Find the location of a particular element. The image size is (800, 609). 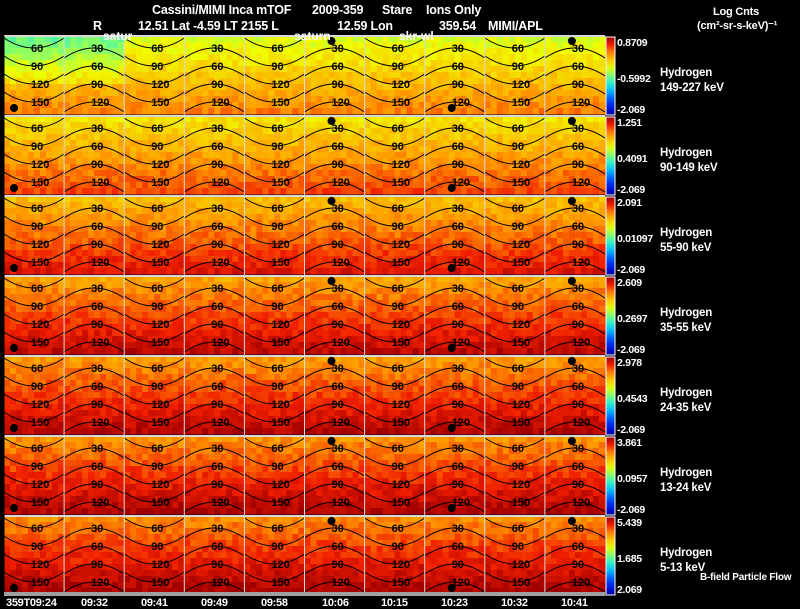

time-tick-2: 09:41 is located at coordinates (154, 603).